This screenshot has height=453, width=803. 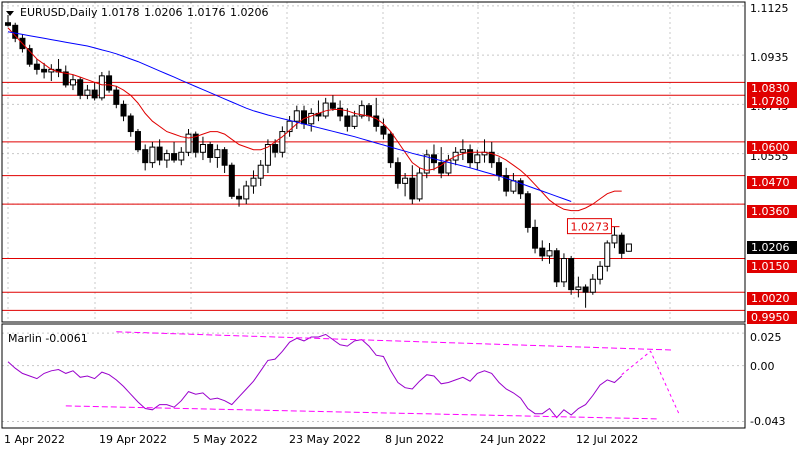 I want to click on level-label-1-0150: 1.0150, so click(x=770, y=266).